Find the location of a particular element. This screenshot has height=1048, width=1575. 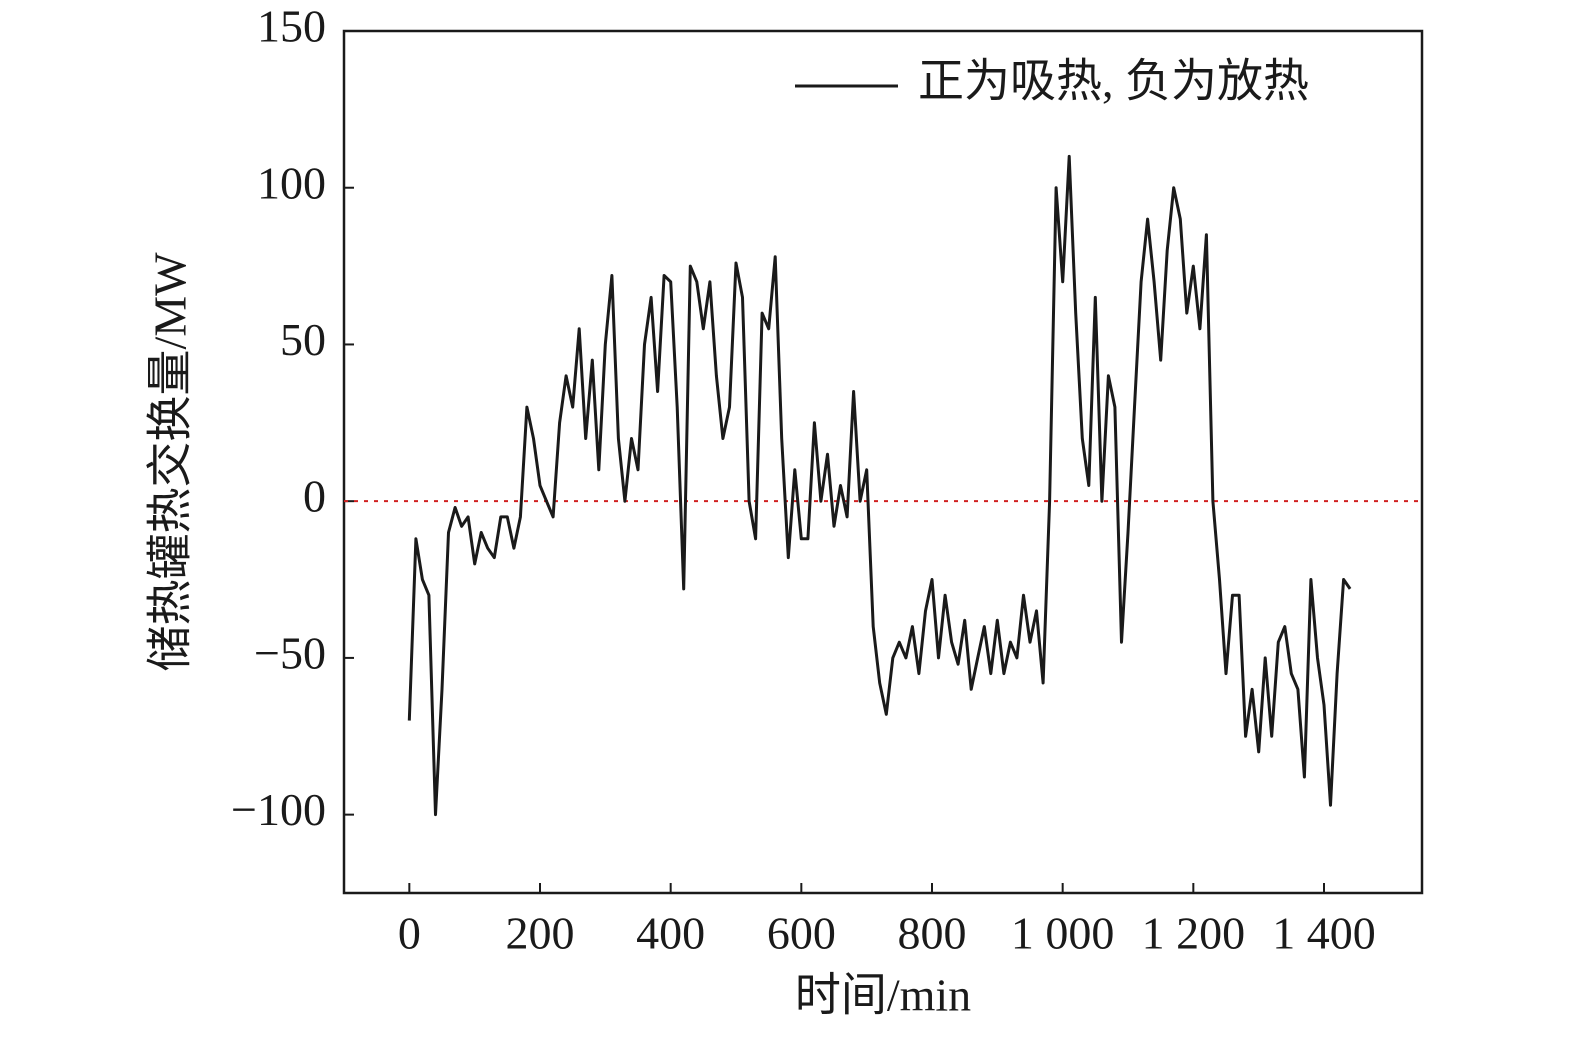

x-tick-label: 0 is located at coordinates (409, 933).